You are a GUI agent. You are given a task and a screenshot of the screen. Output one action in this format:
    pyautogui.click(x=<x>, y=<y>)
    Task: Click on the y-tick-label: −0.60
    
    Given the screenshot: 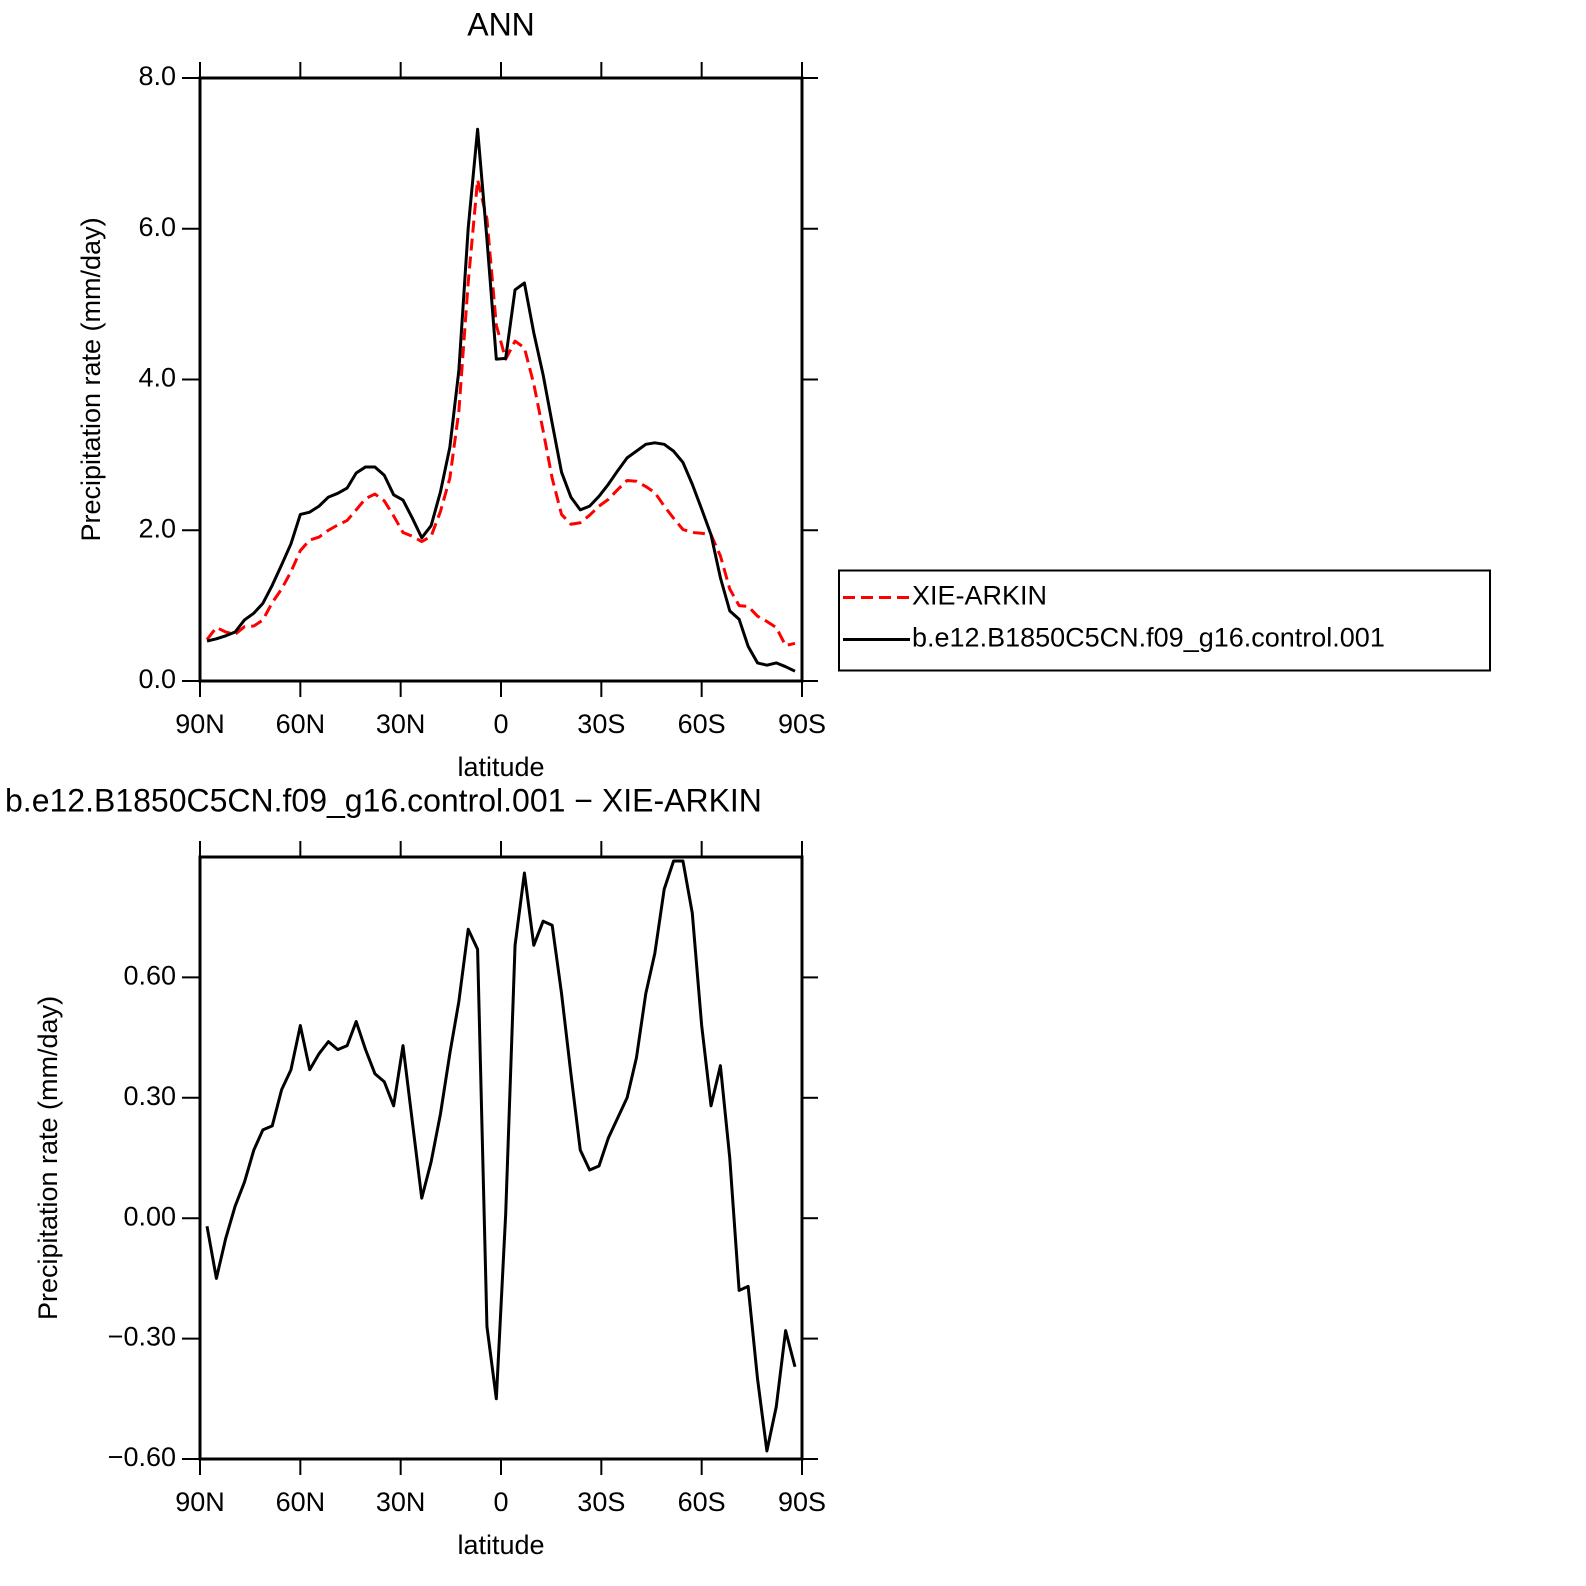 What is the action you would take?
    pyautogui.click(x=142, y=1457)
    